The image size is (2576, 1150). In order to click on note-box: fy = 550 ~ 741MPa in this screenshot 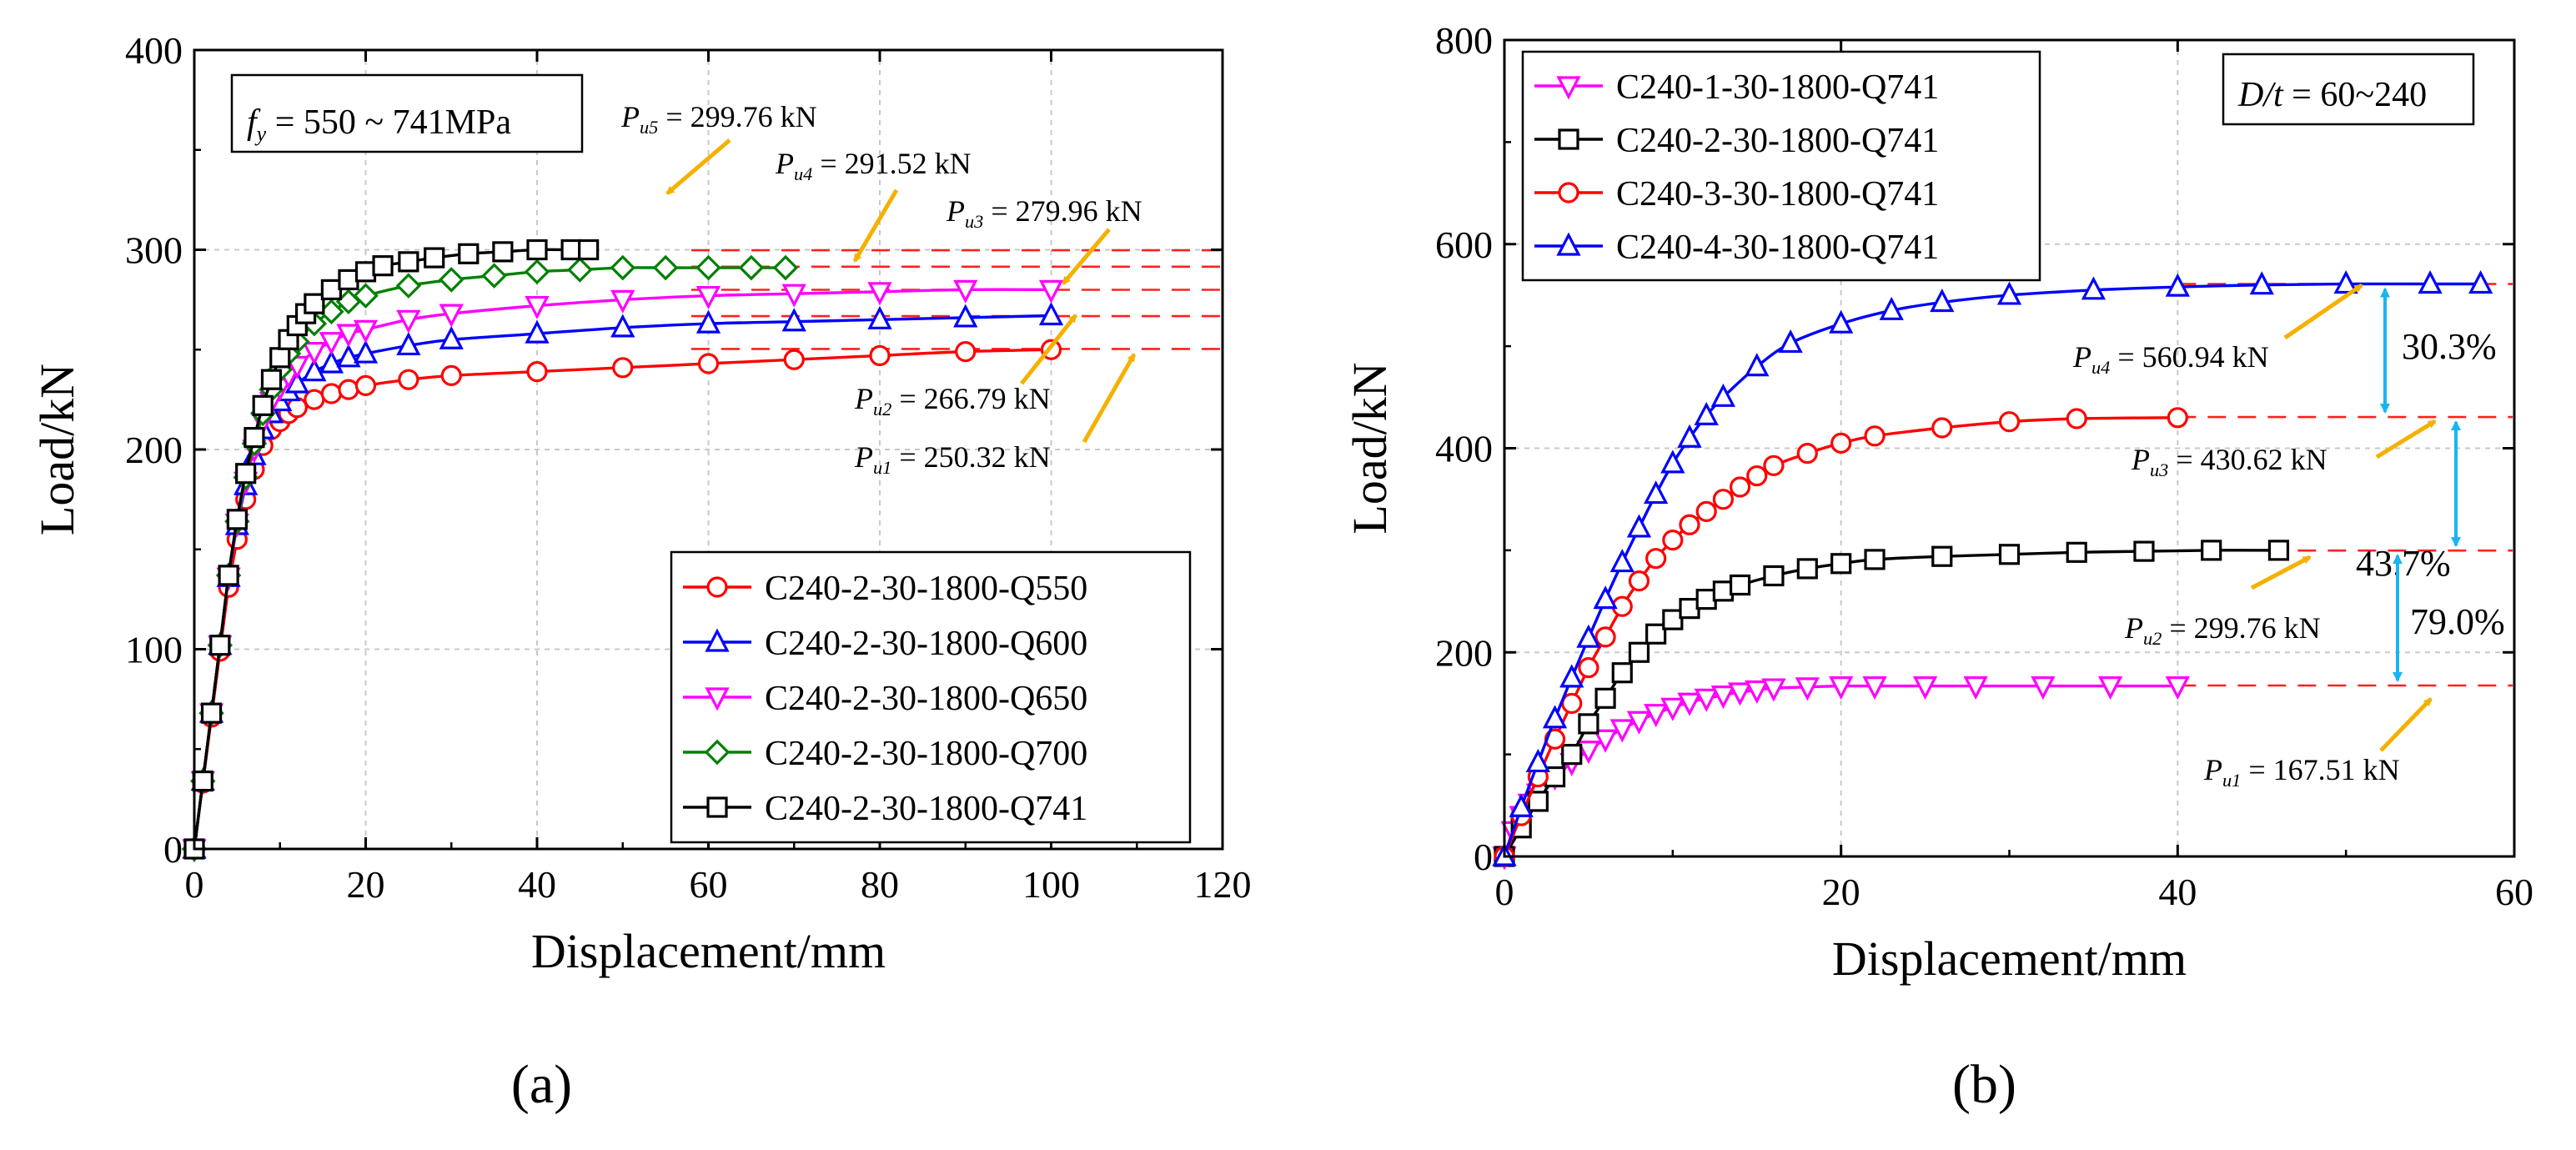, I will do `click(407, 113)`.